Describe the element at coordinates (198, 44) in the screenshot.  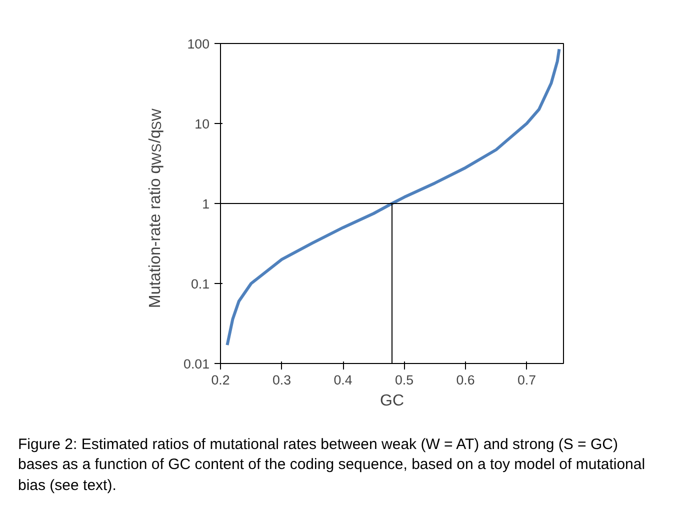
I see `y-tick-label: 100` at that location.